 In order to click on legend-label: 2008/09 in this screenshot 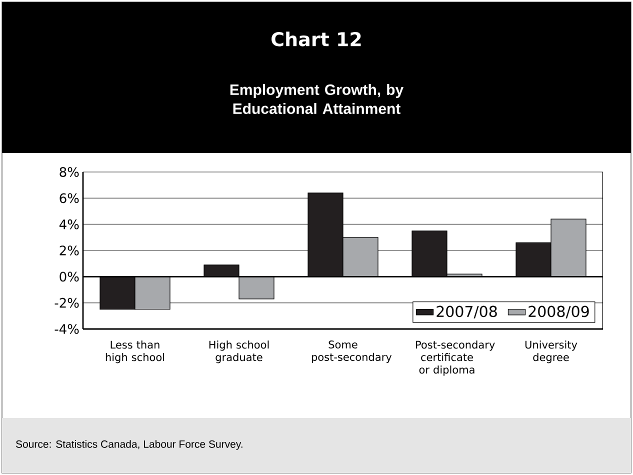, I will do `click(558, 312)`.